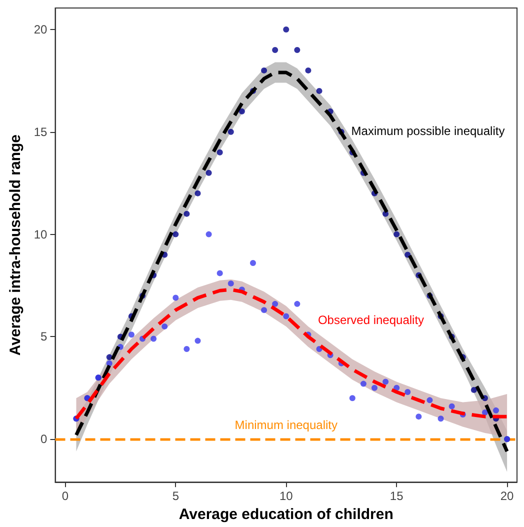 This screenshot has height=527, width=524. Describe the element at coordinates (65, 496) in the screenshot. I see `x-tick-label: 0` at that location.